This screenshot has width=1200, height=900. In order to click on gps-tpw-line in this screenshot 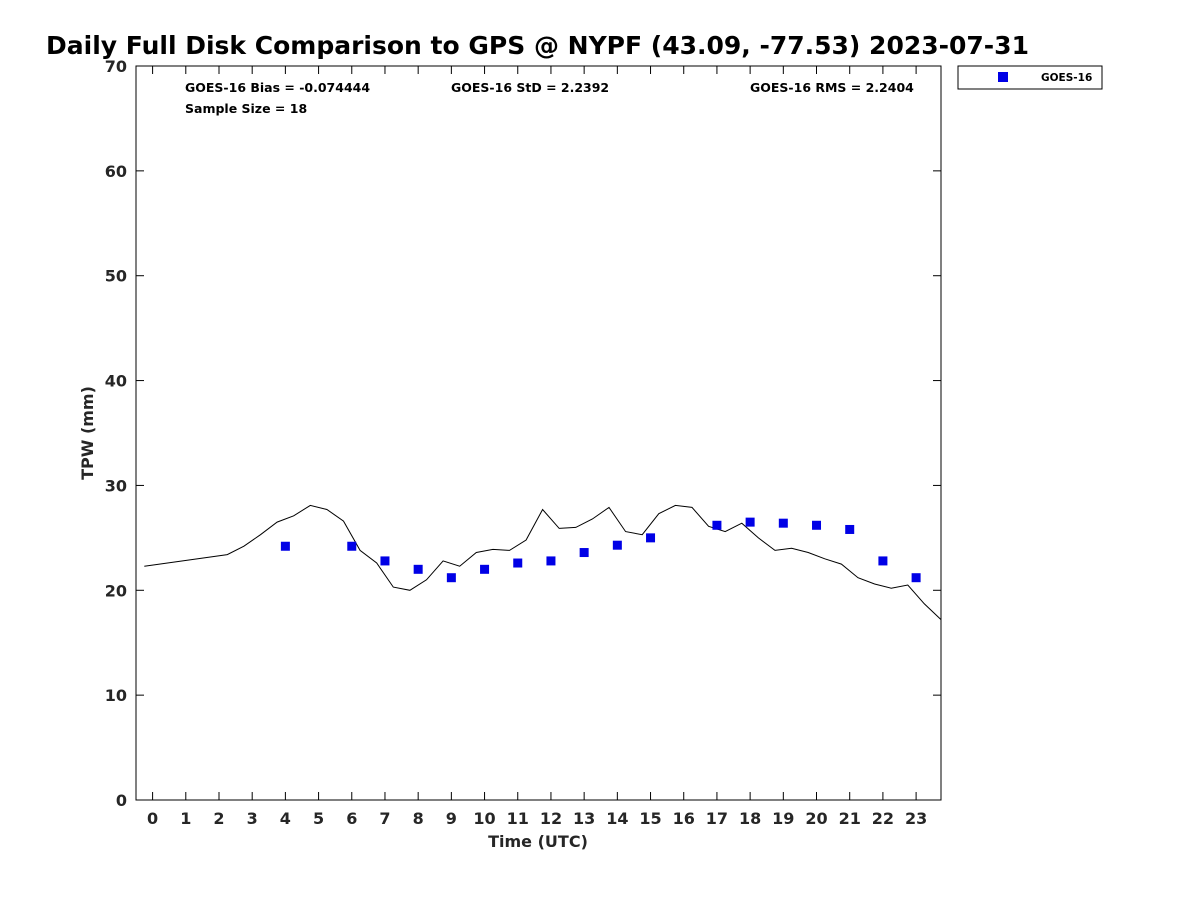, I will do `click(543, 562)`.